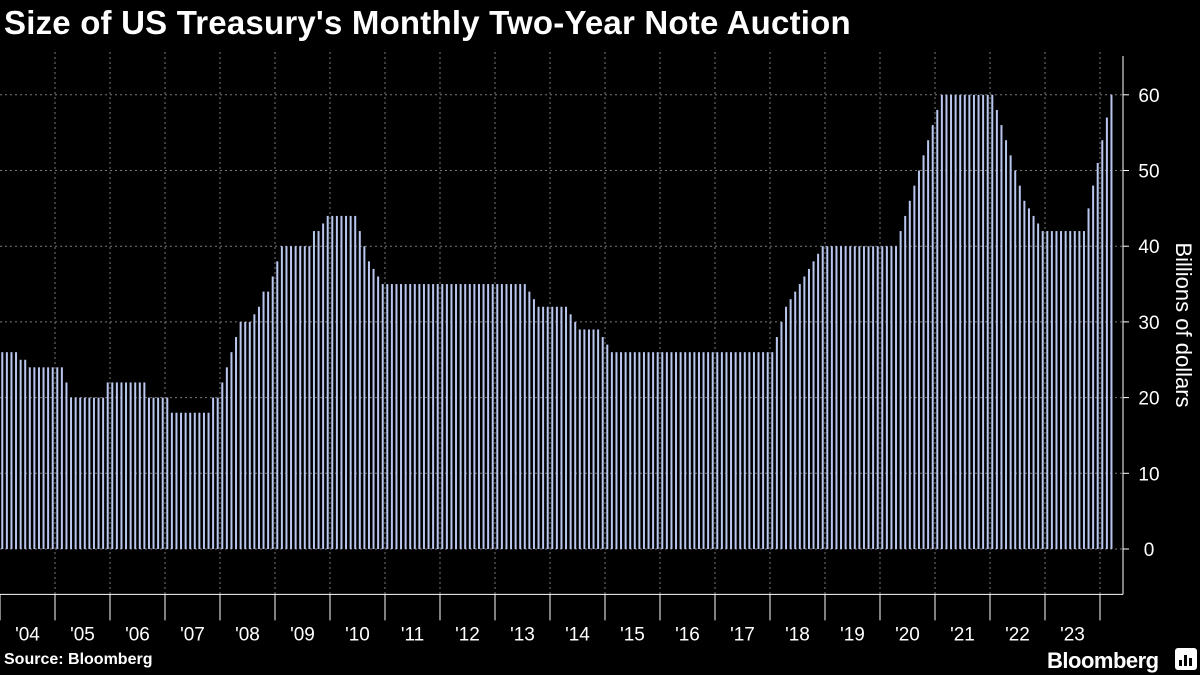 Image resolution: width=1200 pixels, height=675 pixels. I want to click on x-tick-label: '15, so click(632, 634).